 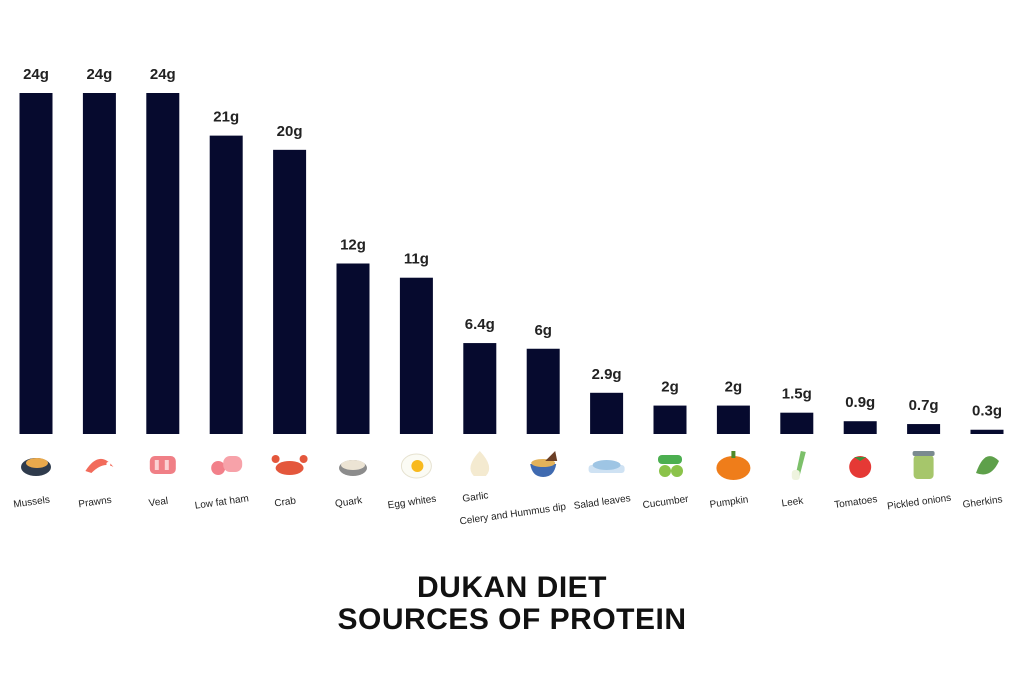 What do you see at coordinates (99, 465) in the screenshot?
I see `prawn-icon` at bounding box center [99, 465].